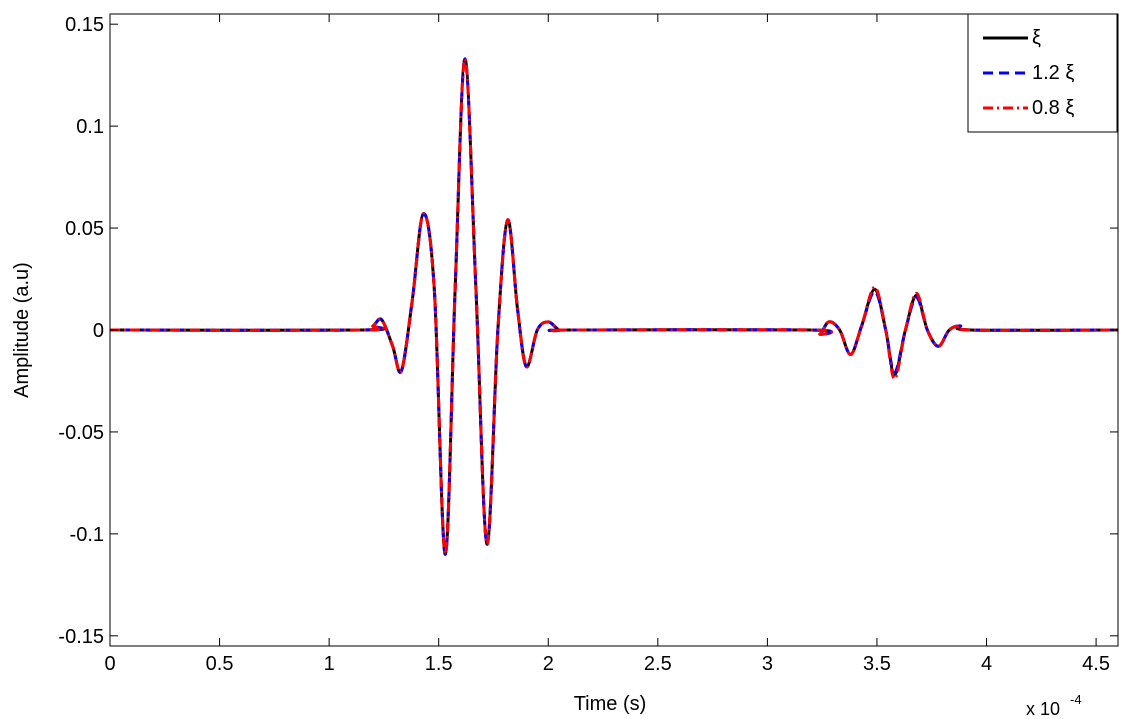  I want to click on x-tick-label: 2.5, so click(658, 664).